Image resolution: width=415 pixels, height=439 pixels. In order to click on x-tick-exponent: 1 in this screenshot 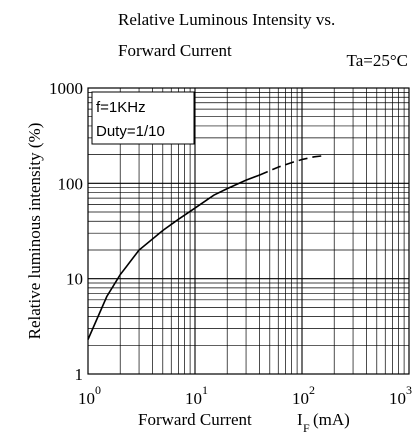, I will do `click(205, 390)`.